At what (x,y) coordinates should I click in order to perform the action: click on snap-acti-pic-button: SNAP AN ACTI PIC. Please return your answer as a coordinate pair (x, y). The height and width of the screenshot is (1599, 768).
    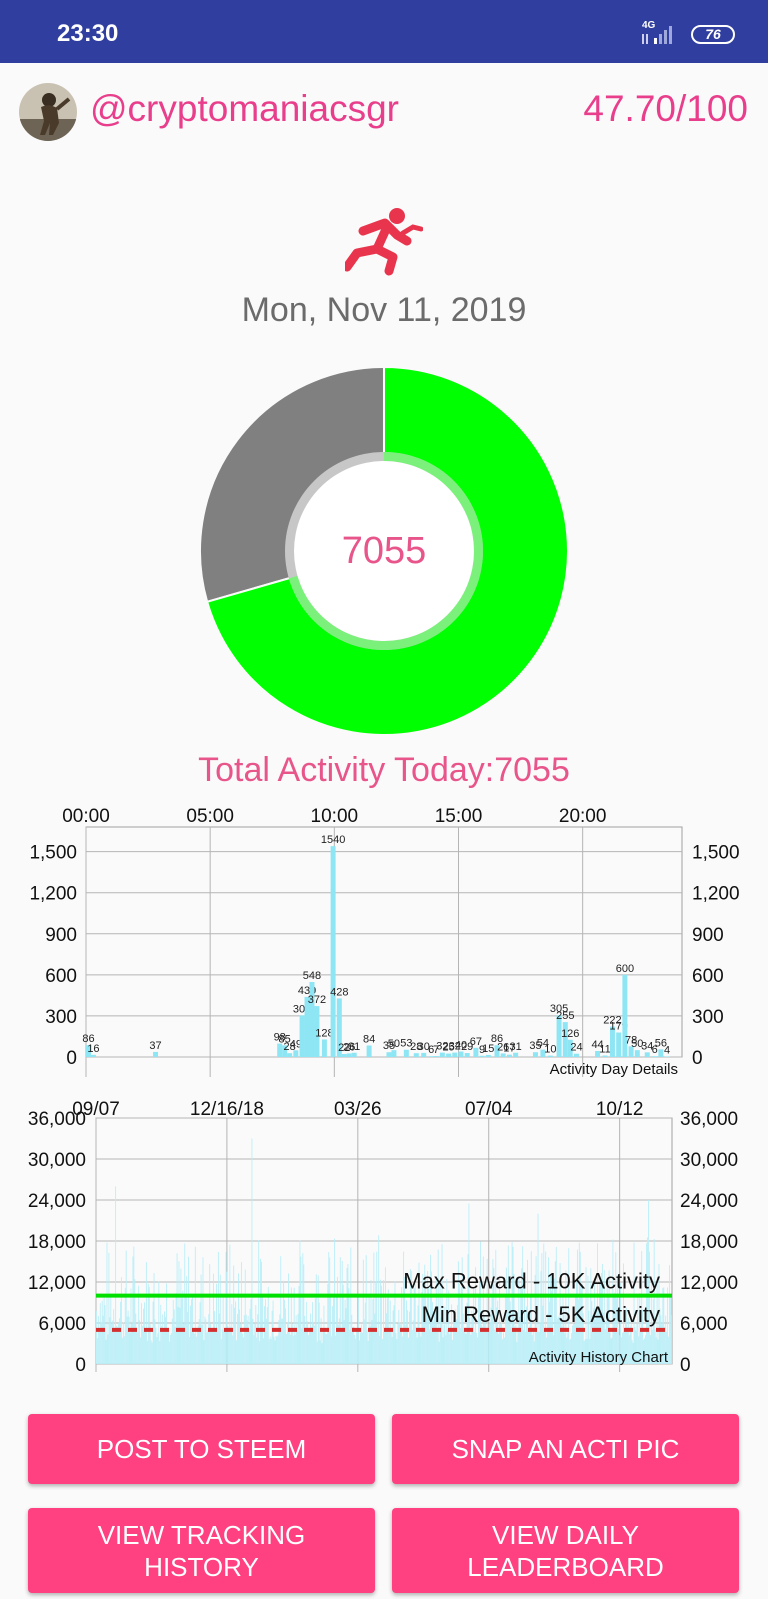
    Looking at the image, I should click on (565, 1449).